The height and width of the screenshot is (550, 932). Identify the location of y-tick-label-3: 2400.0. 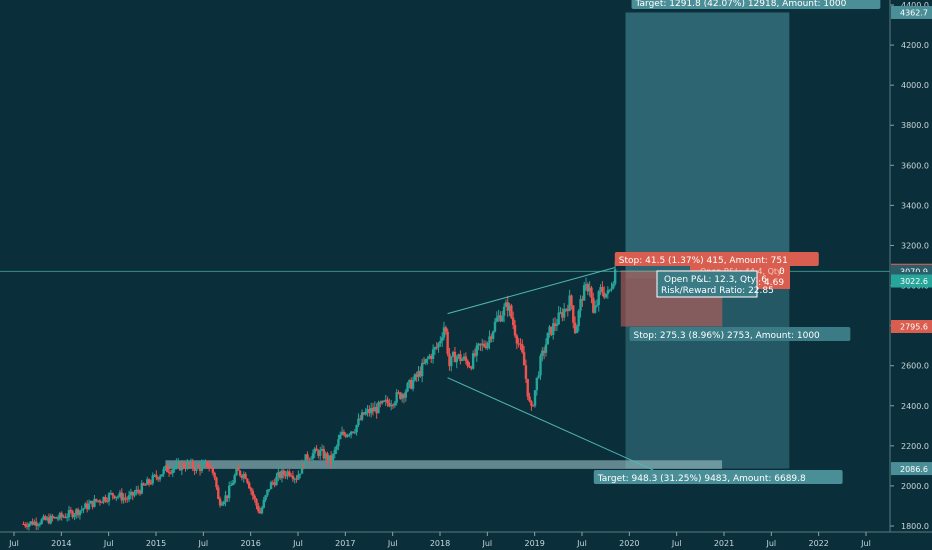
(915, 406).